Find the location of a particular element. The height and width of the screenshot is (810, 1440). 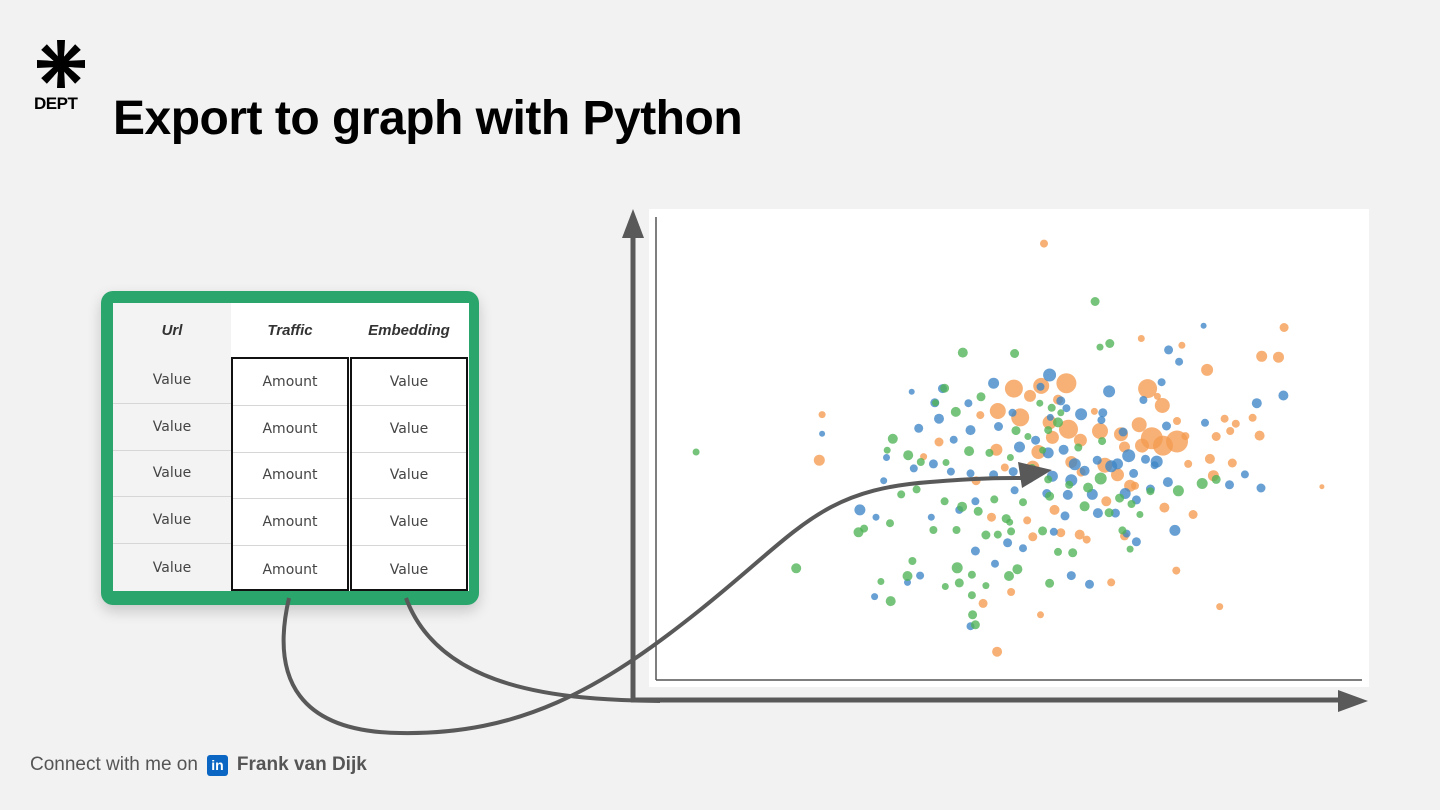

table-column-cells-highlighted: Value Value Value Value Value is located at coordinates (409, 474).